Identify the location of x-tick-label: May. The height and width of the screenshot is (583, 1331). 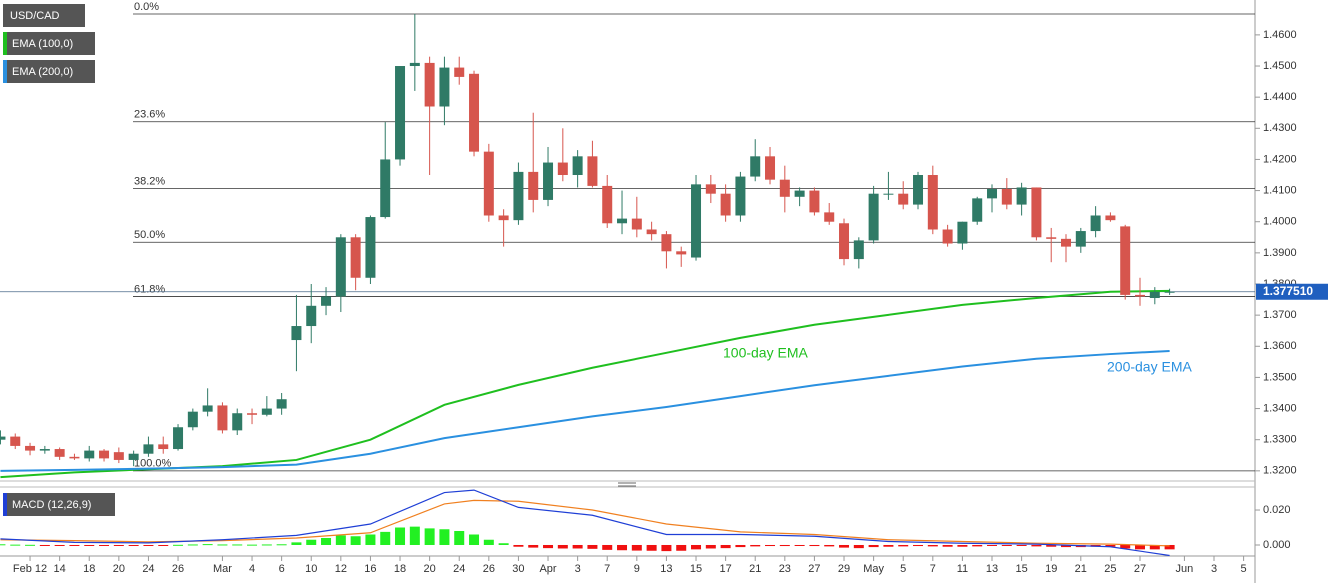
(873, 569).